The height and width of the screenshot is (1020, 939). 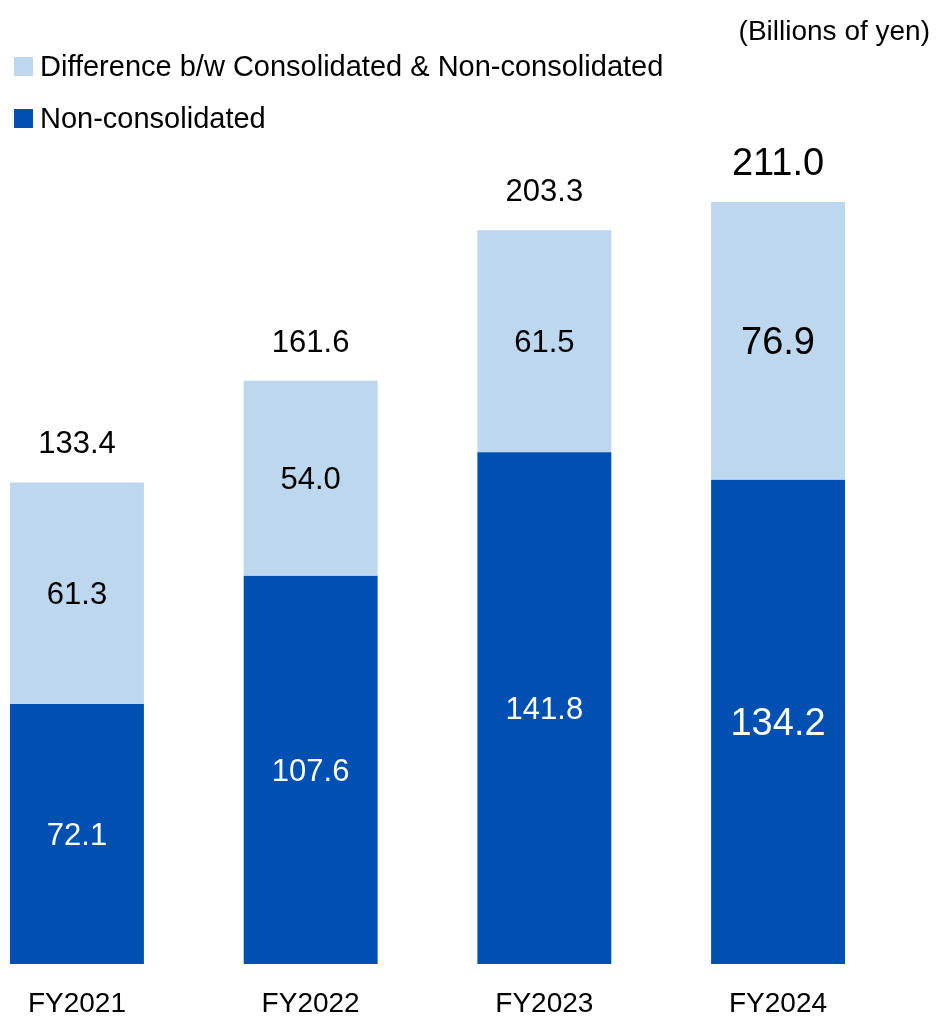 I want to click on data-label: 54.0, so click(x=310, y=479).